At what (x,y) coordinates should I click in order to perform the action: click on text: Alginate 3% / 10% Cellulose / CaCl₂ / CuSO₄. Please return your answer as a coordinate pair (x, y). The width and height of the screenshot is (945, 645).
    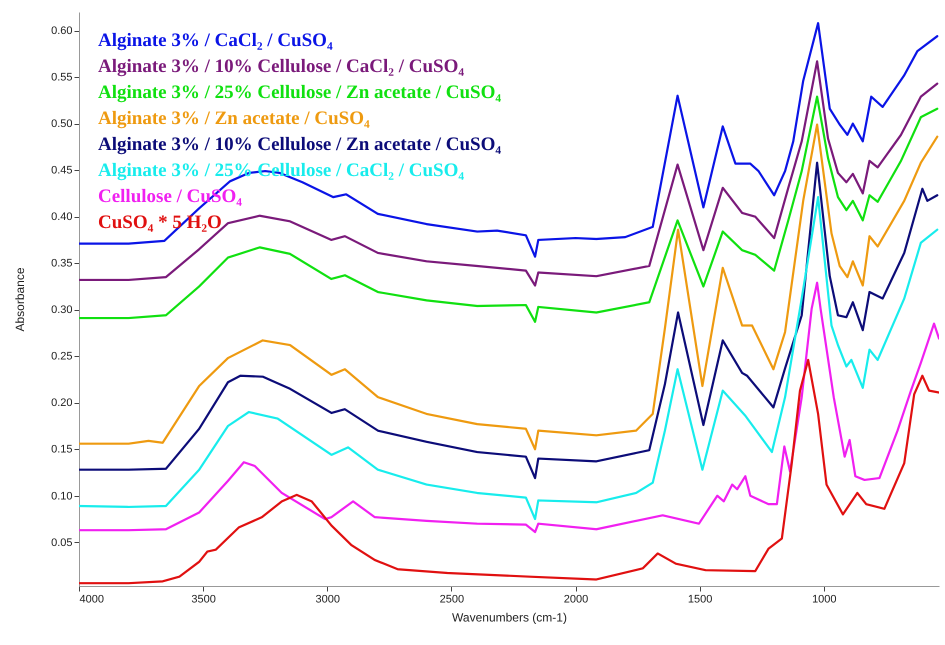
    Looking at the image, I should click on (281, 66).